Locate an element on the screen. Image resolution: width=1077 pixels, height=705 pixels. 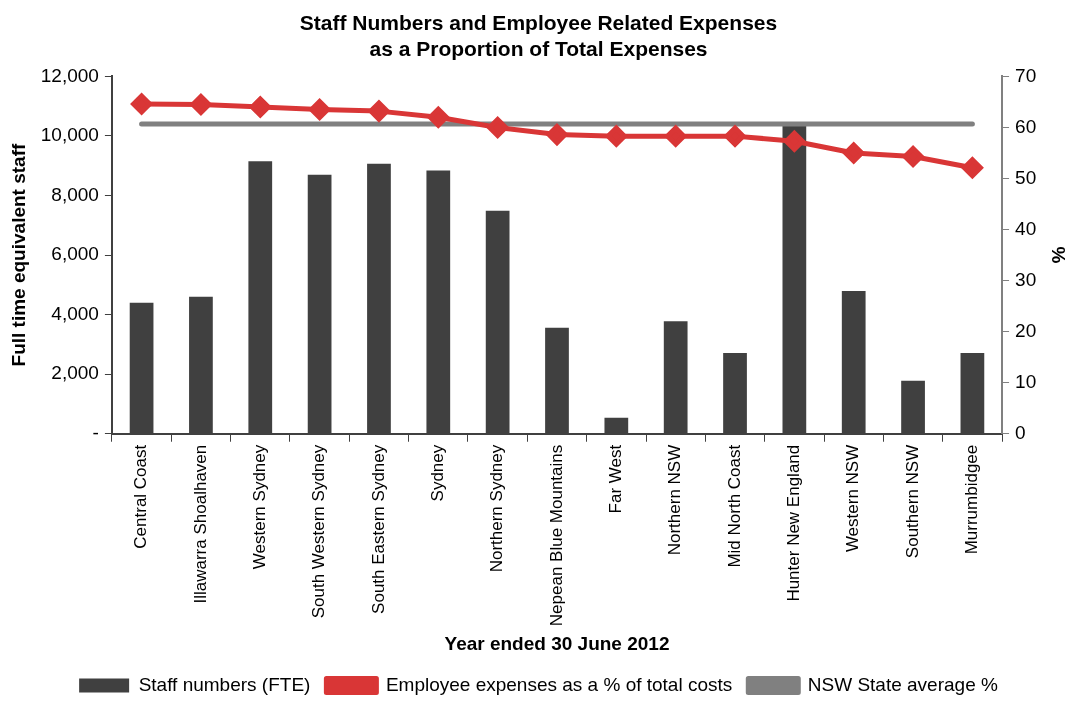
x-tick-label: Central Coast is located at coordinates (141, 496).